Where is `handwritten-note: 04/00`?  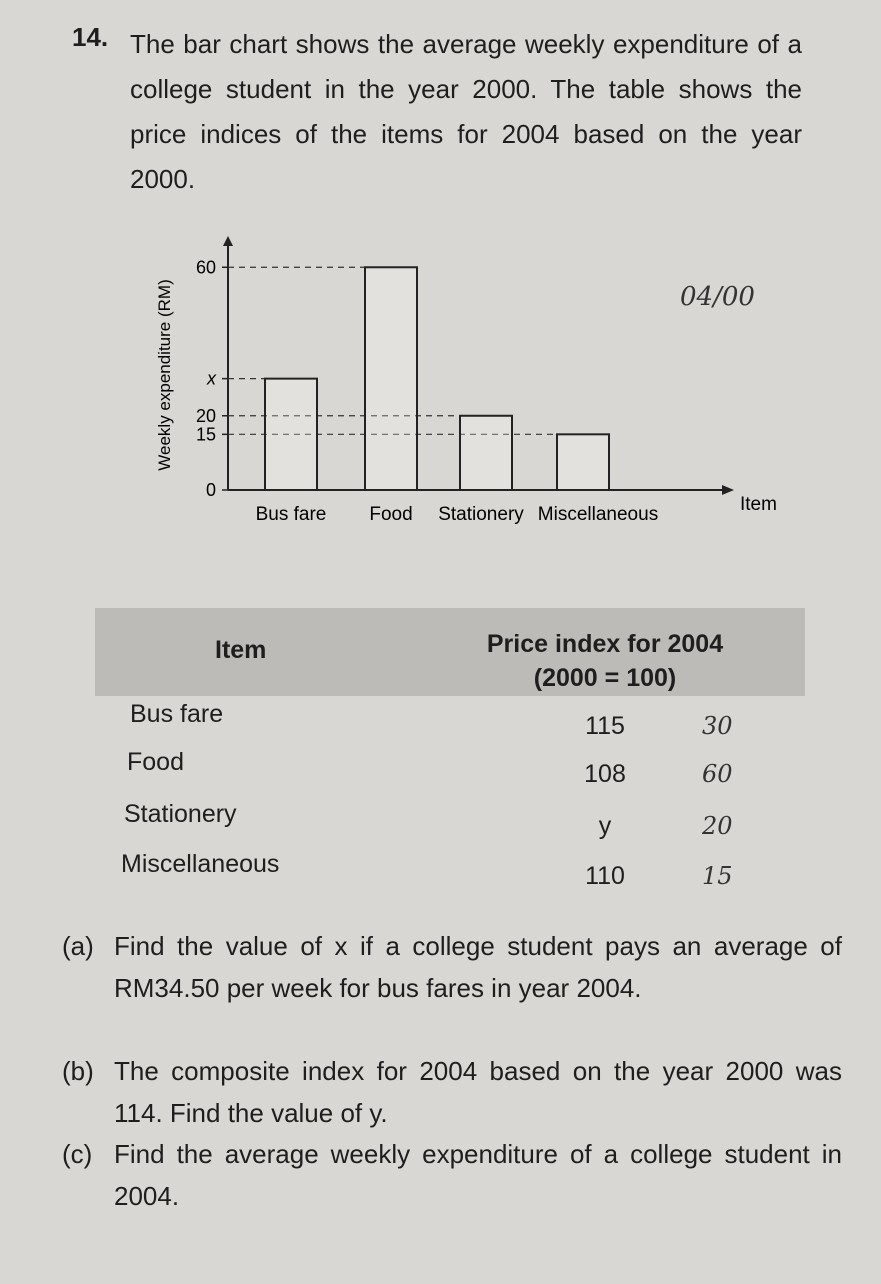 handwritten-note: 04/00 is located at coordinates (717, 297).